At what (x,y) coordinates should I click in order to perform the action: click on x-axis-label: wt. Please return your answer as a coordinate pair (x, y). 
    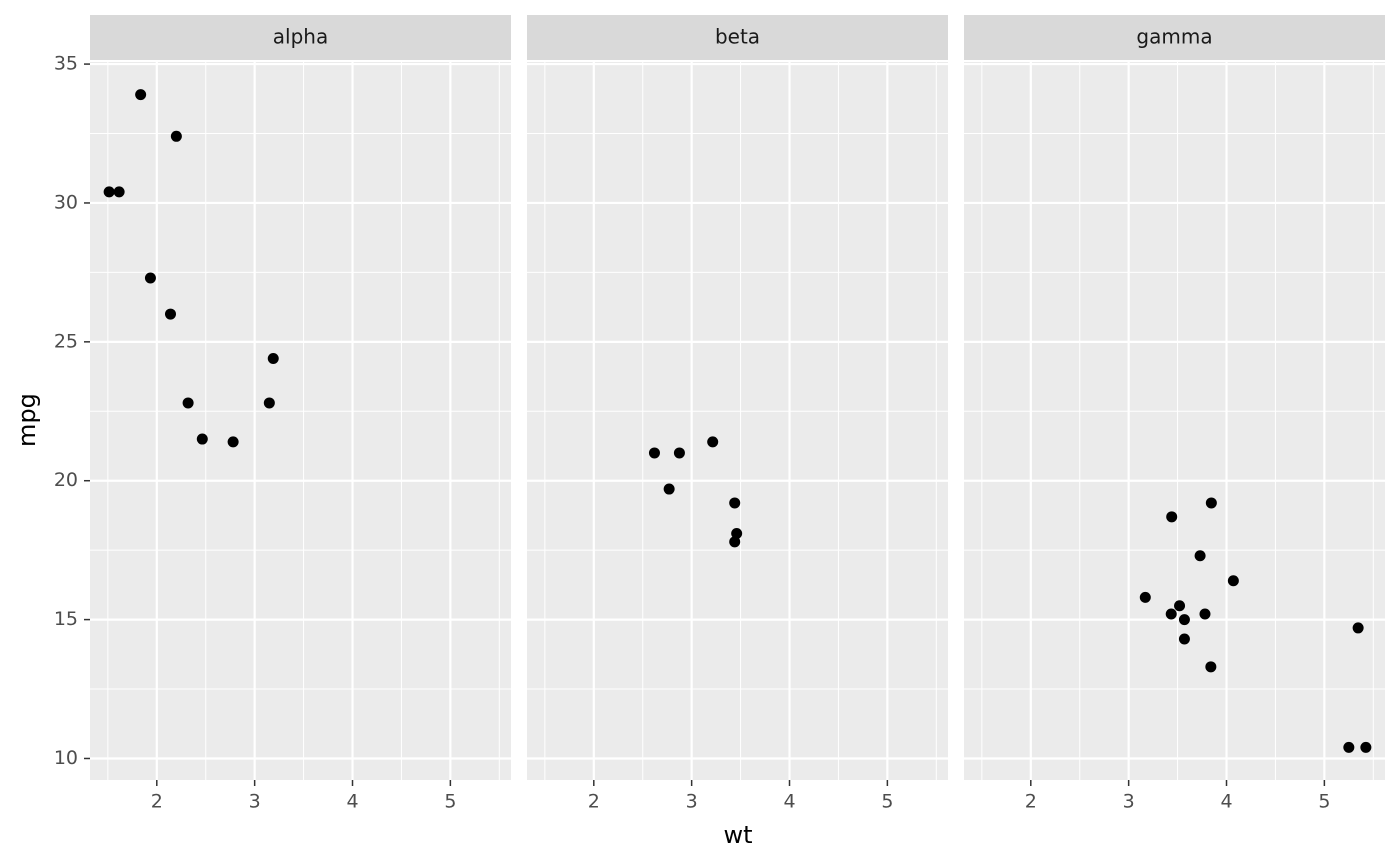
    Looking at the image, I should click on (737, 835).